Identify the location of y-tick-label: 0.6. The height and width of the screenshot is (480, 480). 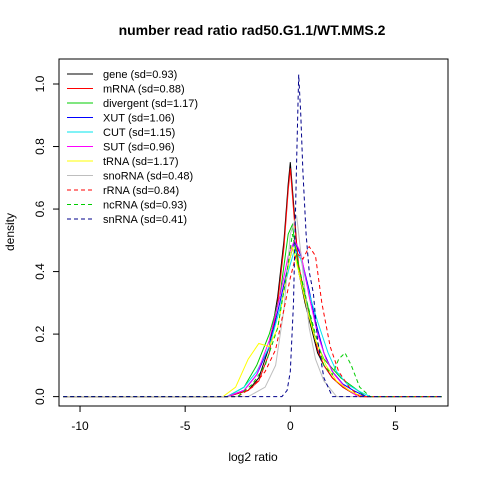
(40, 208).